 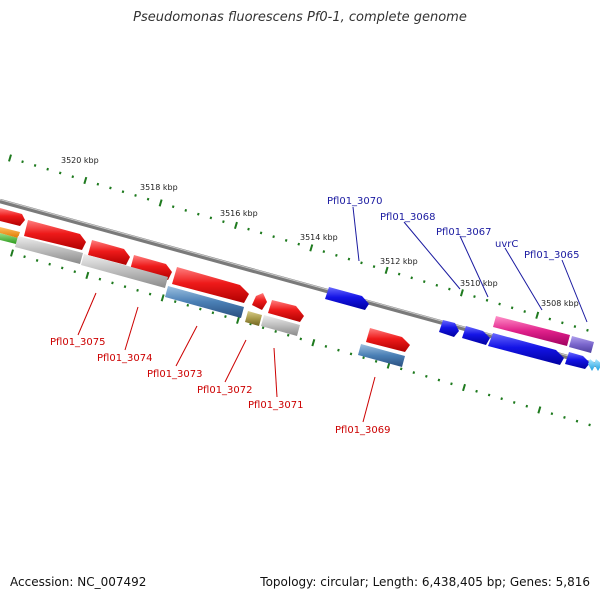 I want to click on length-label: Length:, so click(x=395, y=582).